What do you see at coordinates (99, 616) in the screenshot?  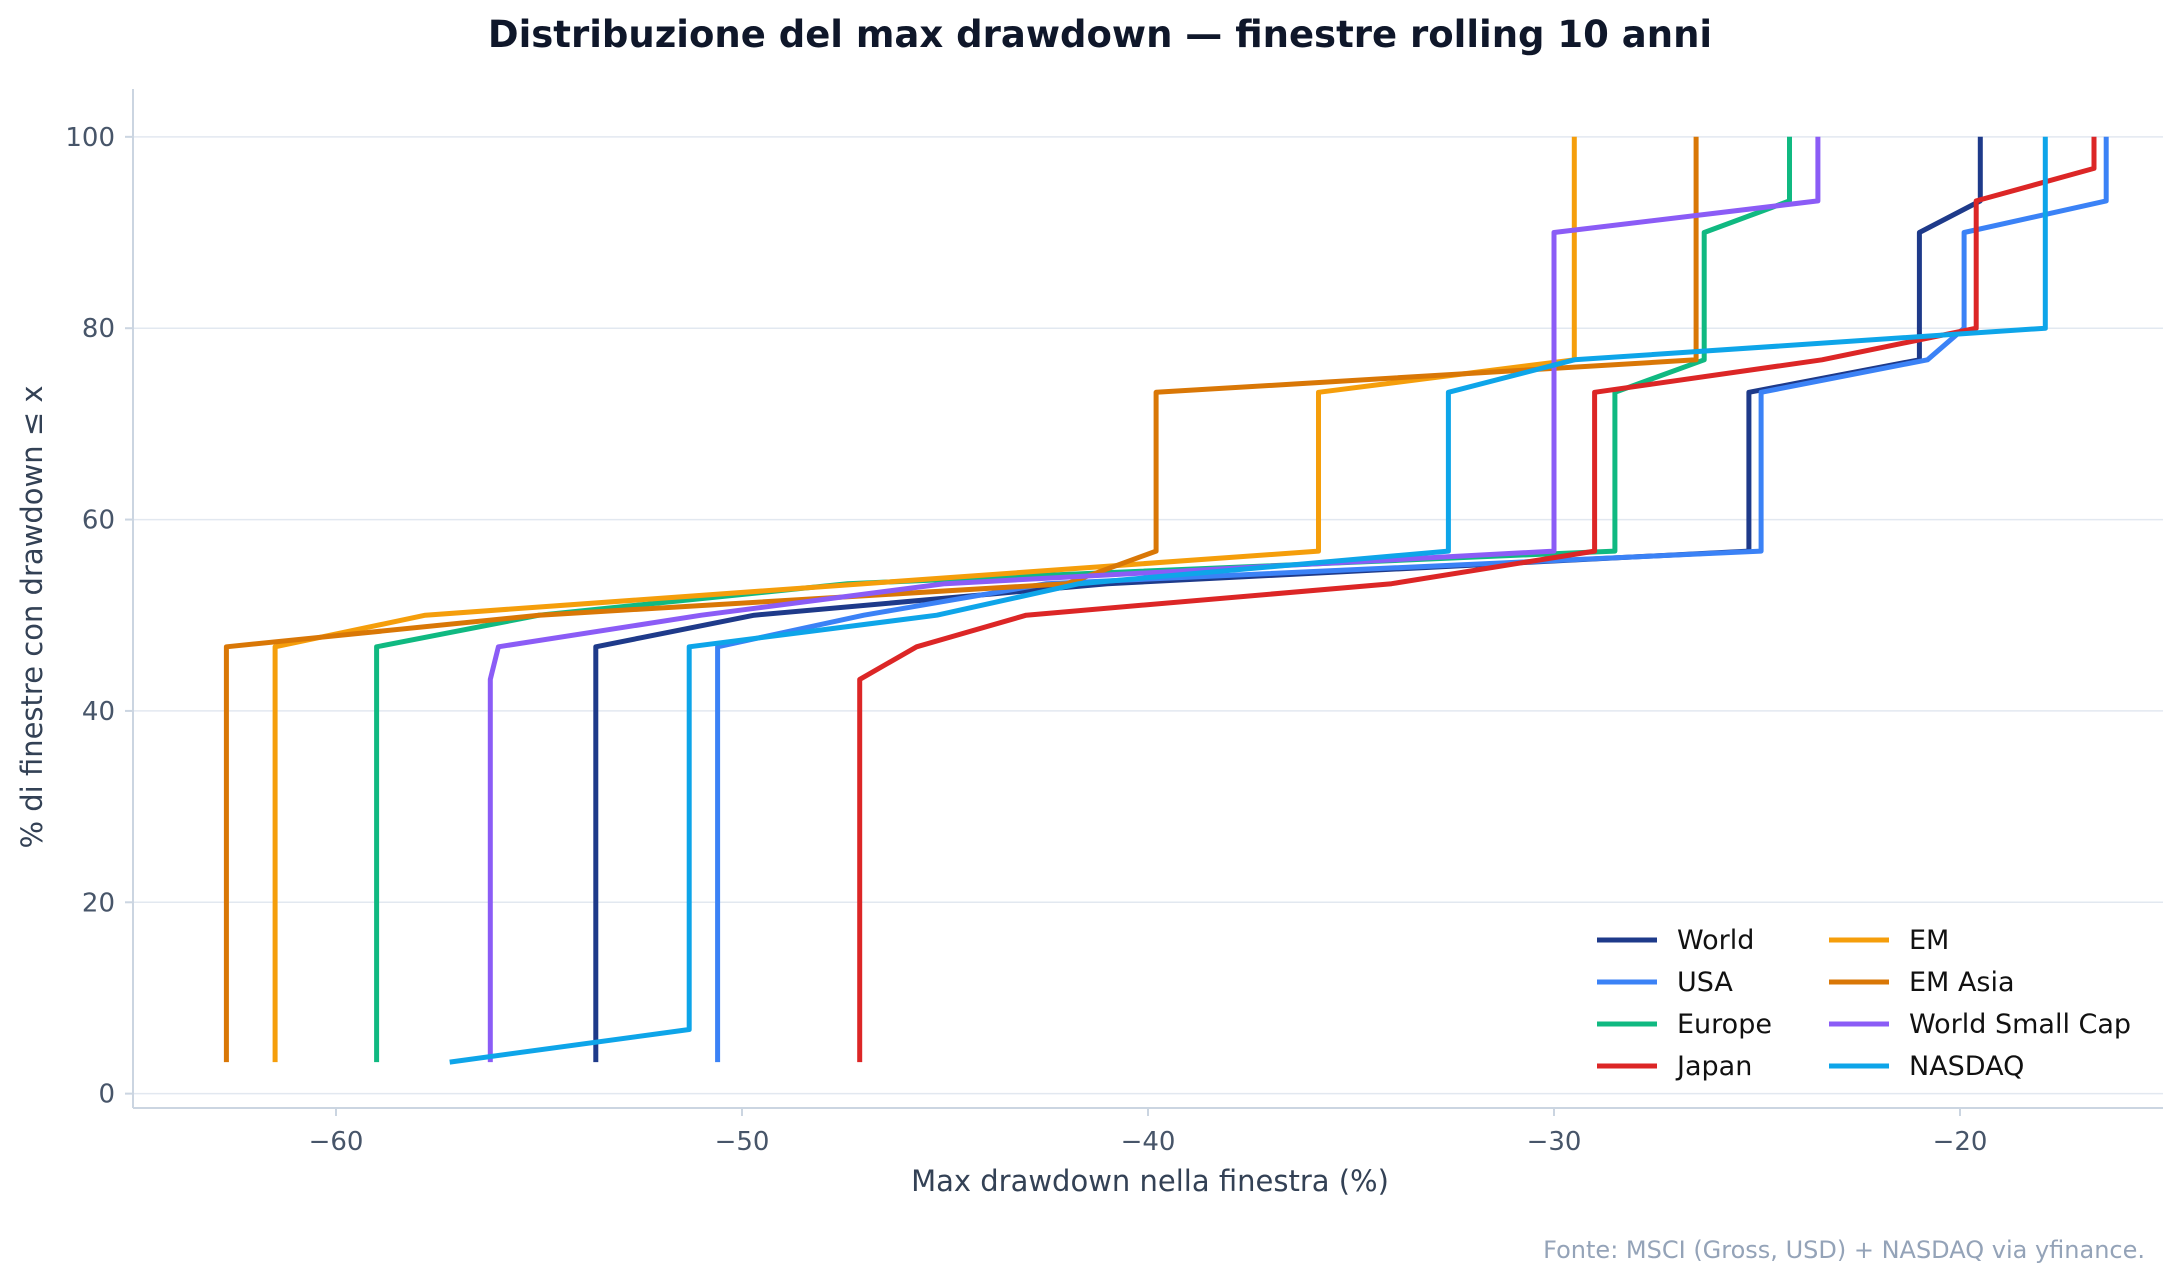 I see `y-ticks: 0 20 40 60 80 100` at bounding box center [99, 616].